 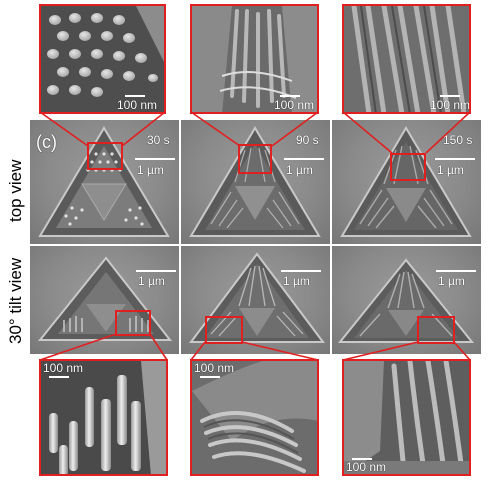 I want to click on nanowall-tilt-image-150s, so click(x=406, y=417).